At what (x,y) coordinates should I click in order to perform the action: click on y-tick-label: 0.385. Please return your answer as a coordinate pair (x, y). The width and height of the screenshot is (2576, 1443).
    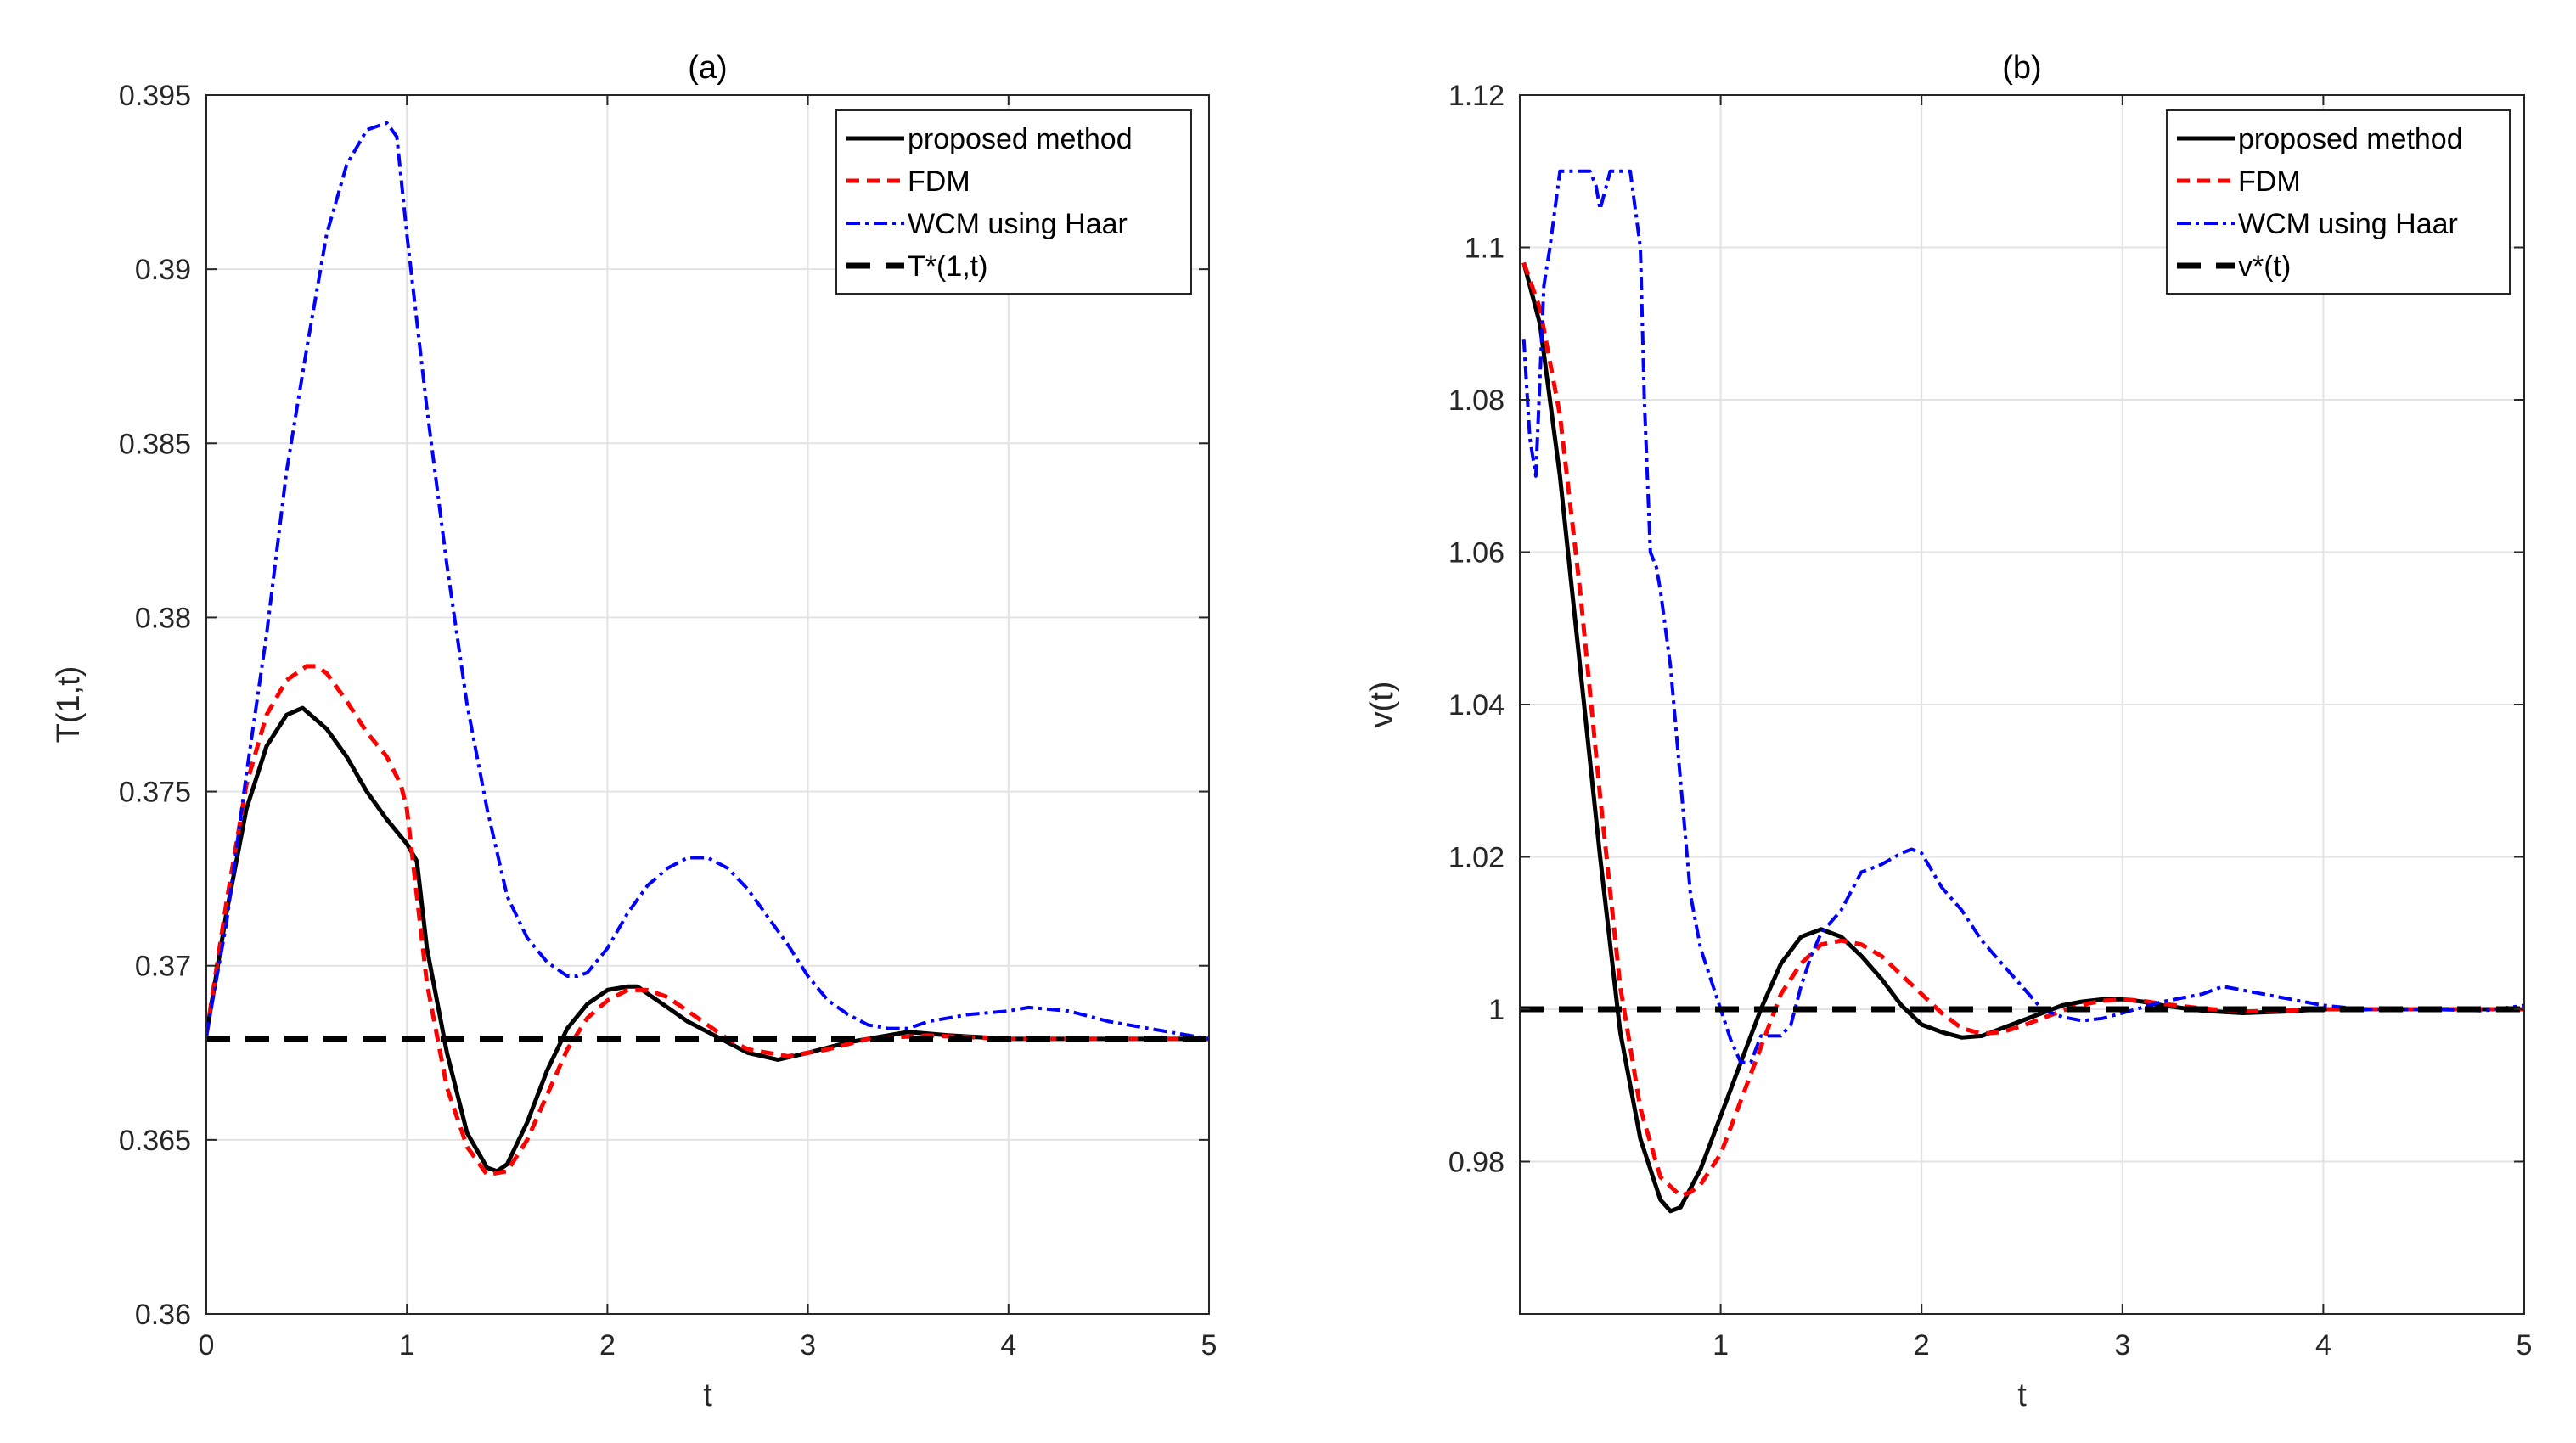
    Looking at the image, I should click on (155, 444).